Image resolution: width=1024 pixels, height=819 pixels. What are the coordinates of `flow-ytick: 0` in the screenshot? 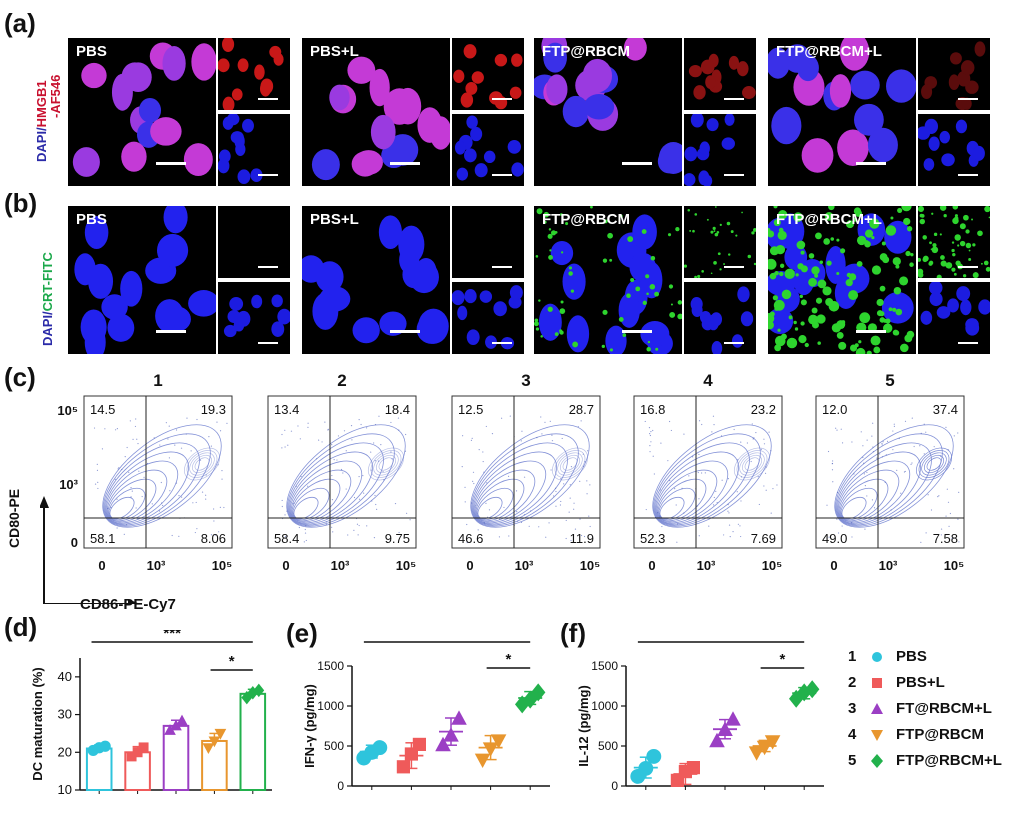 It's located at (74, 542).